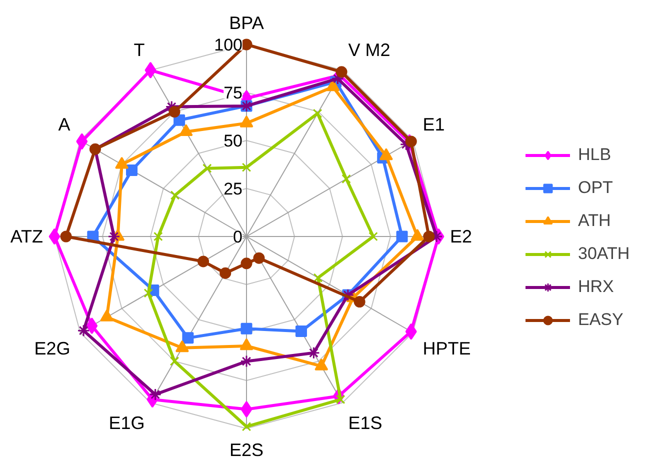 The width and height of the screenshot is (658, 458). Describe the element at coordinates (595, 188) in the screenshot. I see `legend-label: OPT` at that location.